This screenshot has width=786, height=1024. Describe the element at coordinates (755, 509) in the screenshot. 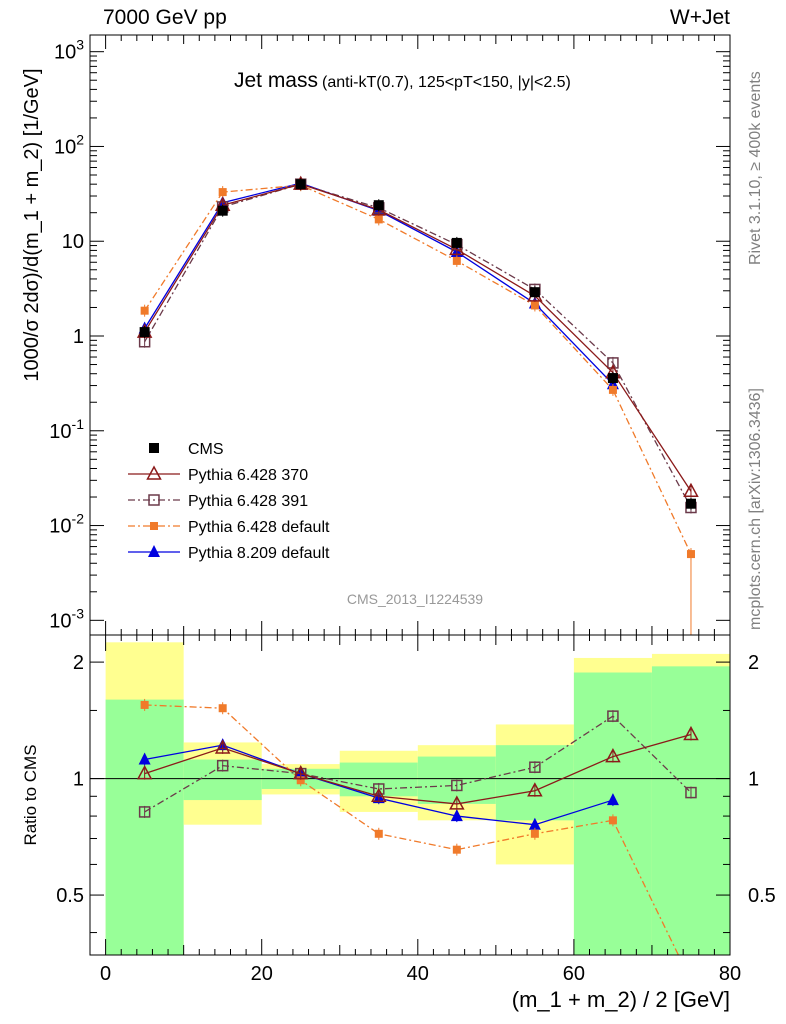

I see `mcplots-label: mcplots.cern.ch [arXiv:1306.3436]` at that location.